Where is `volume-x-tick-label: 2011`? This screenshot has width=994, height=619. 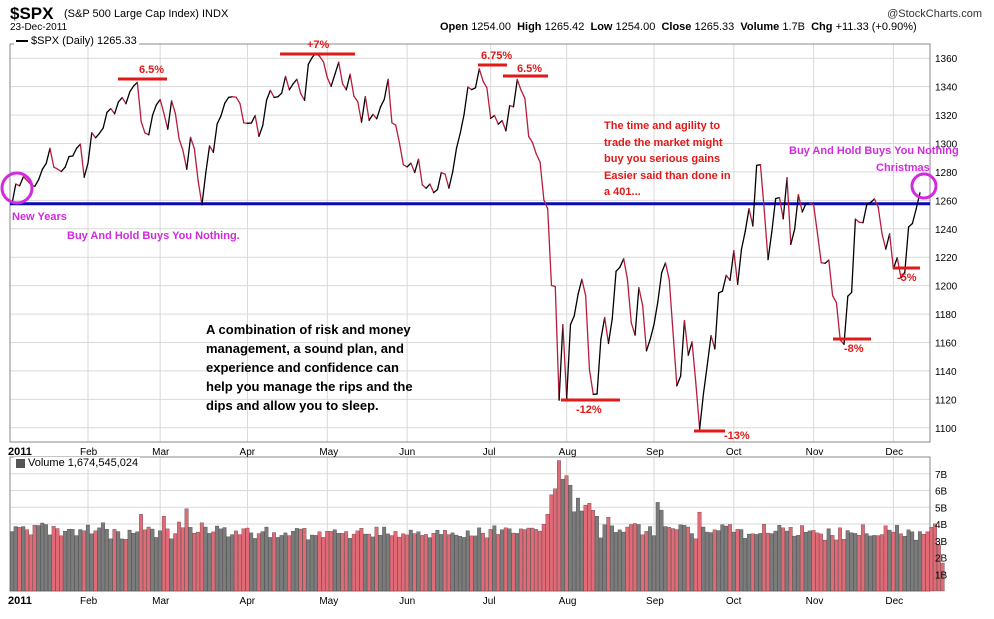 volume-x-tick-label: 2011 is located at coordinates (20, 601).